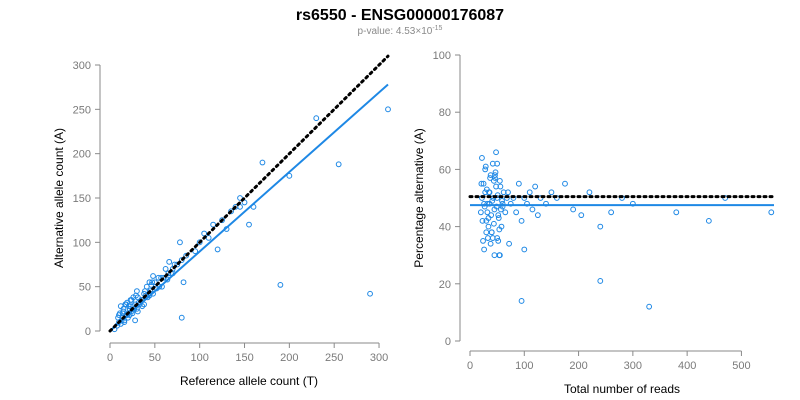 The image size is (800, 400). What do you see at coordinates (155, 358) in the screenshot?
I see `x-tick-label: 50` at bounding box center [155, 358].